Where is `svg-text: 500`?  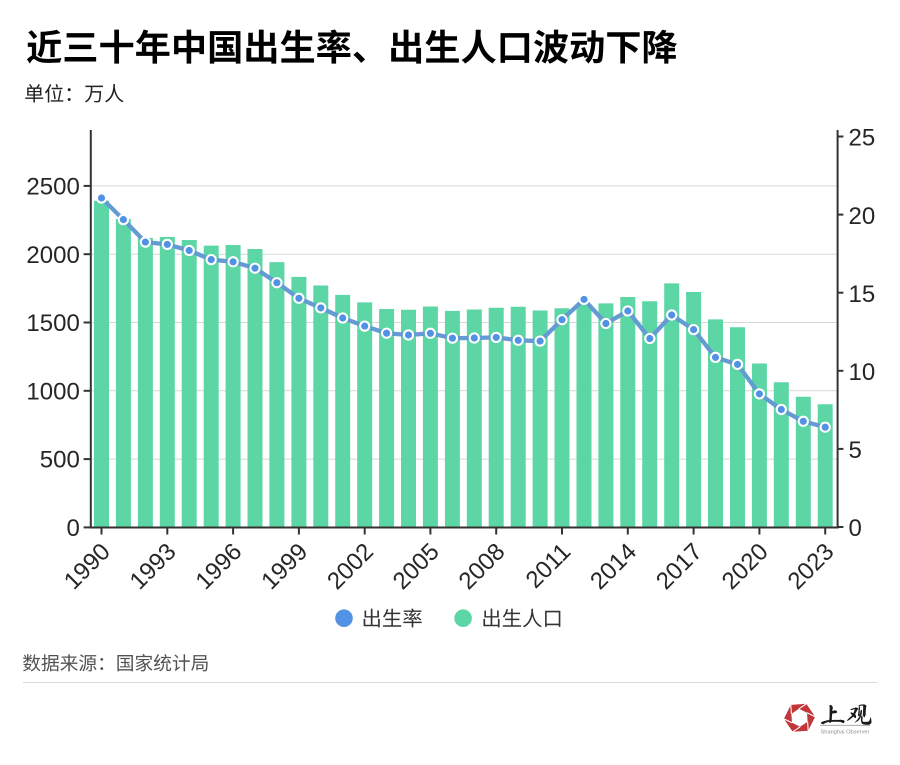
svg-text: 500 is located at coordinates (60, 460).